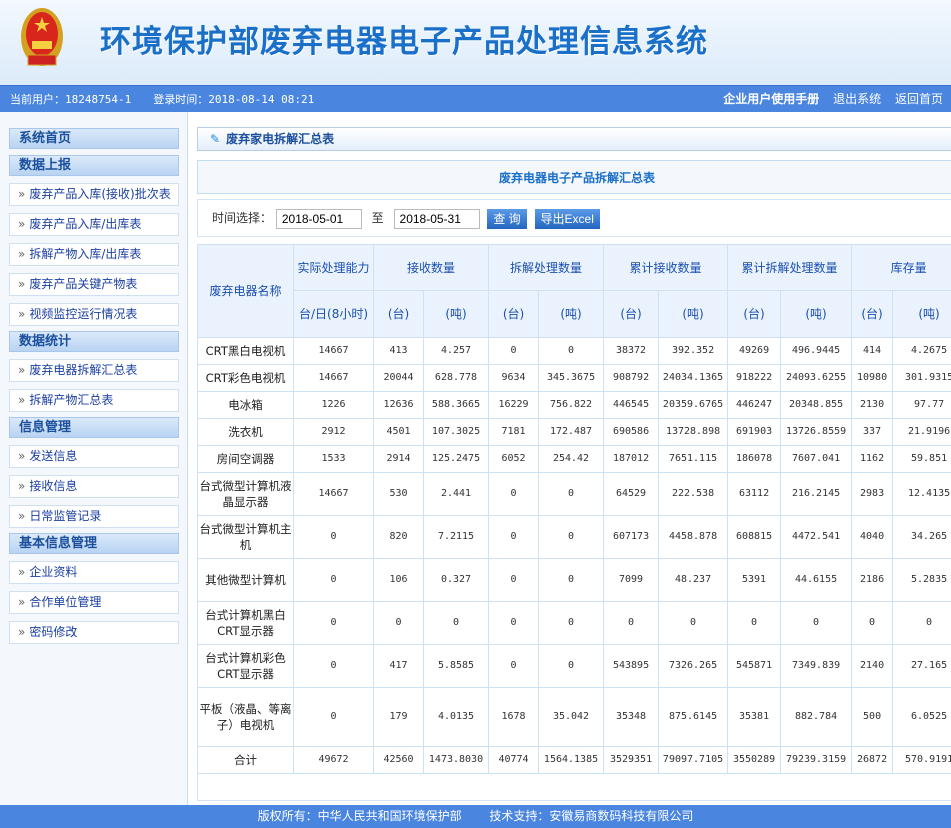 The image size is (951, 828). Describe the element at coordinates (918, 99) in the screenshot. I see `home-link: 返回首页` at that location.